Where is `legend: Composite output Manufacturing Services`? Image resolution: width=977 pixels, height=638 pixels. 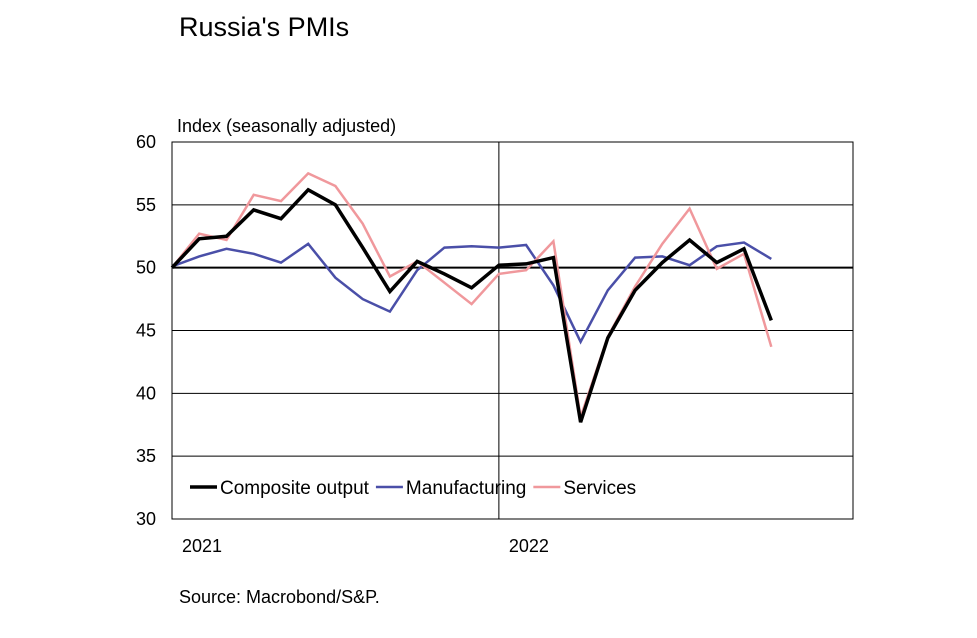
legend: Composite output Manufacturing Services is located at coordinates (413, 488).